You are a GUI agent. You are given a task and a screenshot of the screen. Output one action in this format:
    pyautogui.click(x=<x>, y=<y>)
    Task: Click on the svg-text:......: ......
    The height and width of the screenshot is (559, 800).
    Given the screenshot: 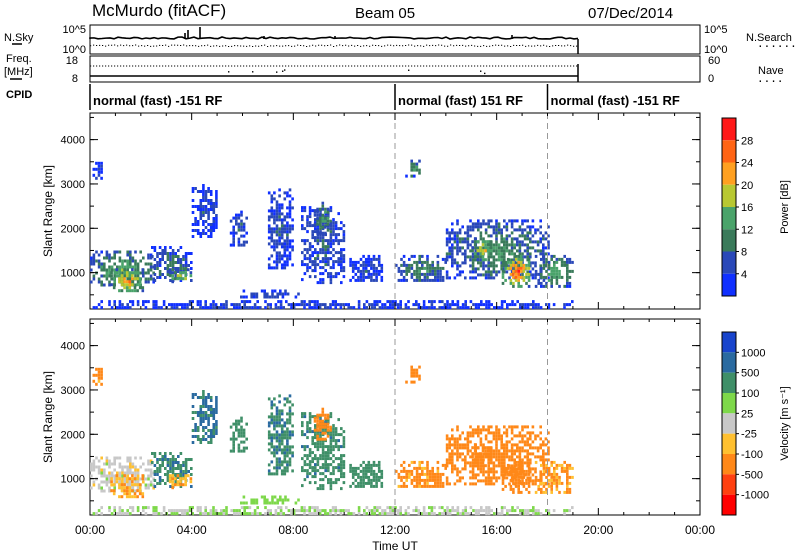 What is the action you would take?
    pyautogui.click(x=777, y=43)
    